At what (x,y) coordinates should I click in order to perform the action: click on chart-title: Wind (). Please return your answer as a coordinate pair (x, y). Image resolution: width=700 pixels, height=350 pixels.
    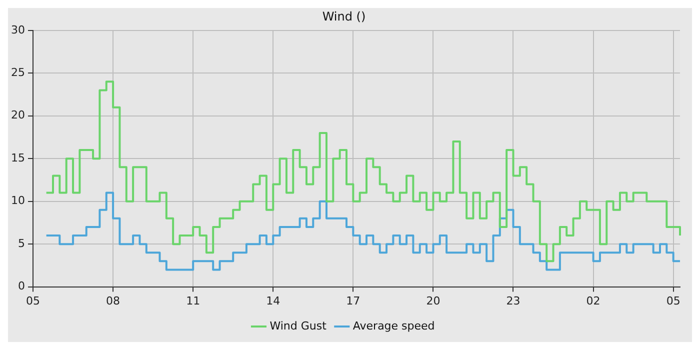
    Looking at the image, I should click on (344, 16).